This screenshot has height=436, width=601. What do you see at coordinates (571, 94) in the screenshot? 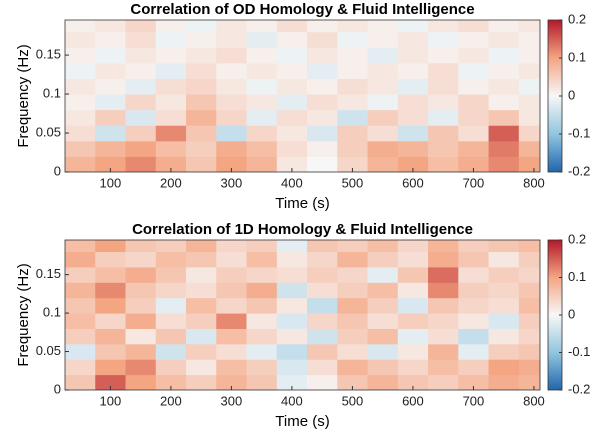
I see `colorbar-tick-label: 0` at bounding box center [571, 94].